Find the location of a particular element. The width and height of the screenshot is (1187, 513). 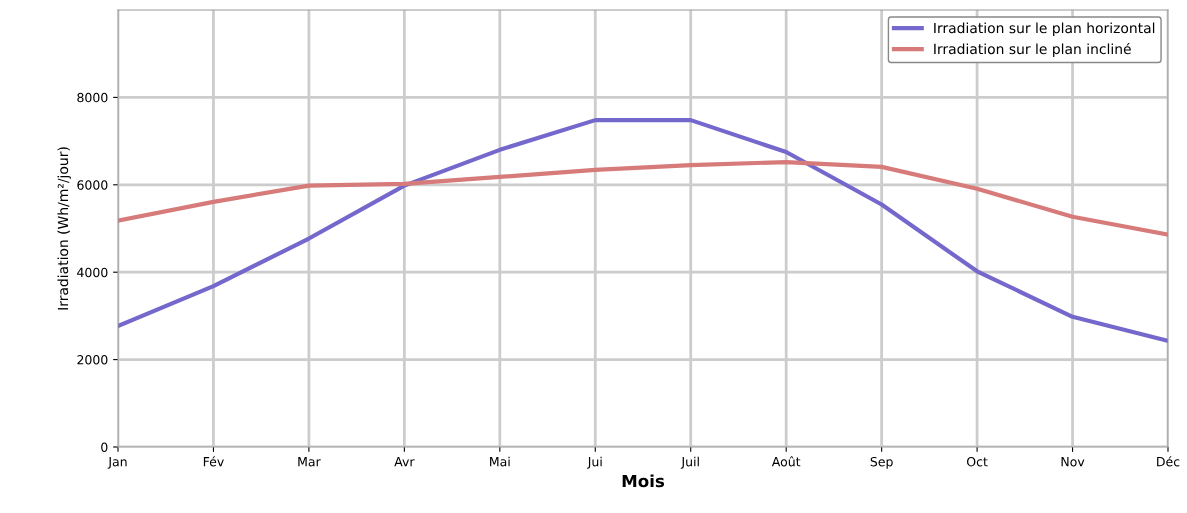

y-tick-label: 4000 is located at coordinates (92, 272).